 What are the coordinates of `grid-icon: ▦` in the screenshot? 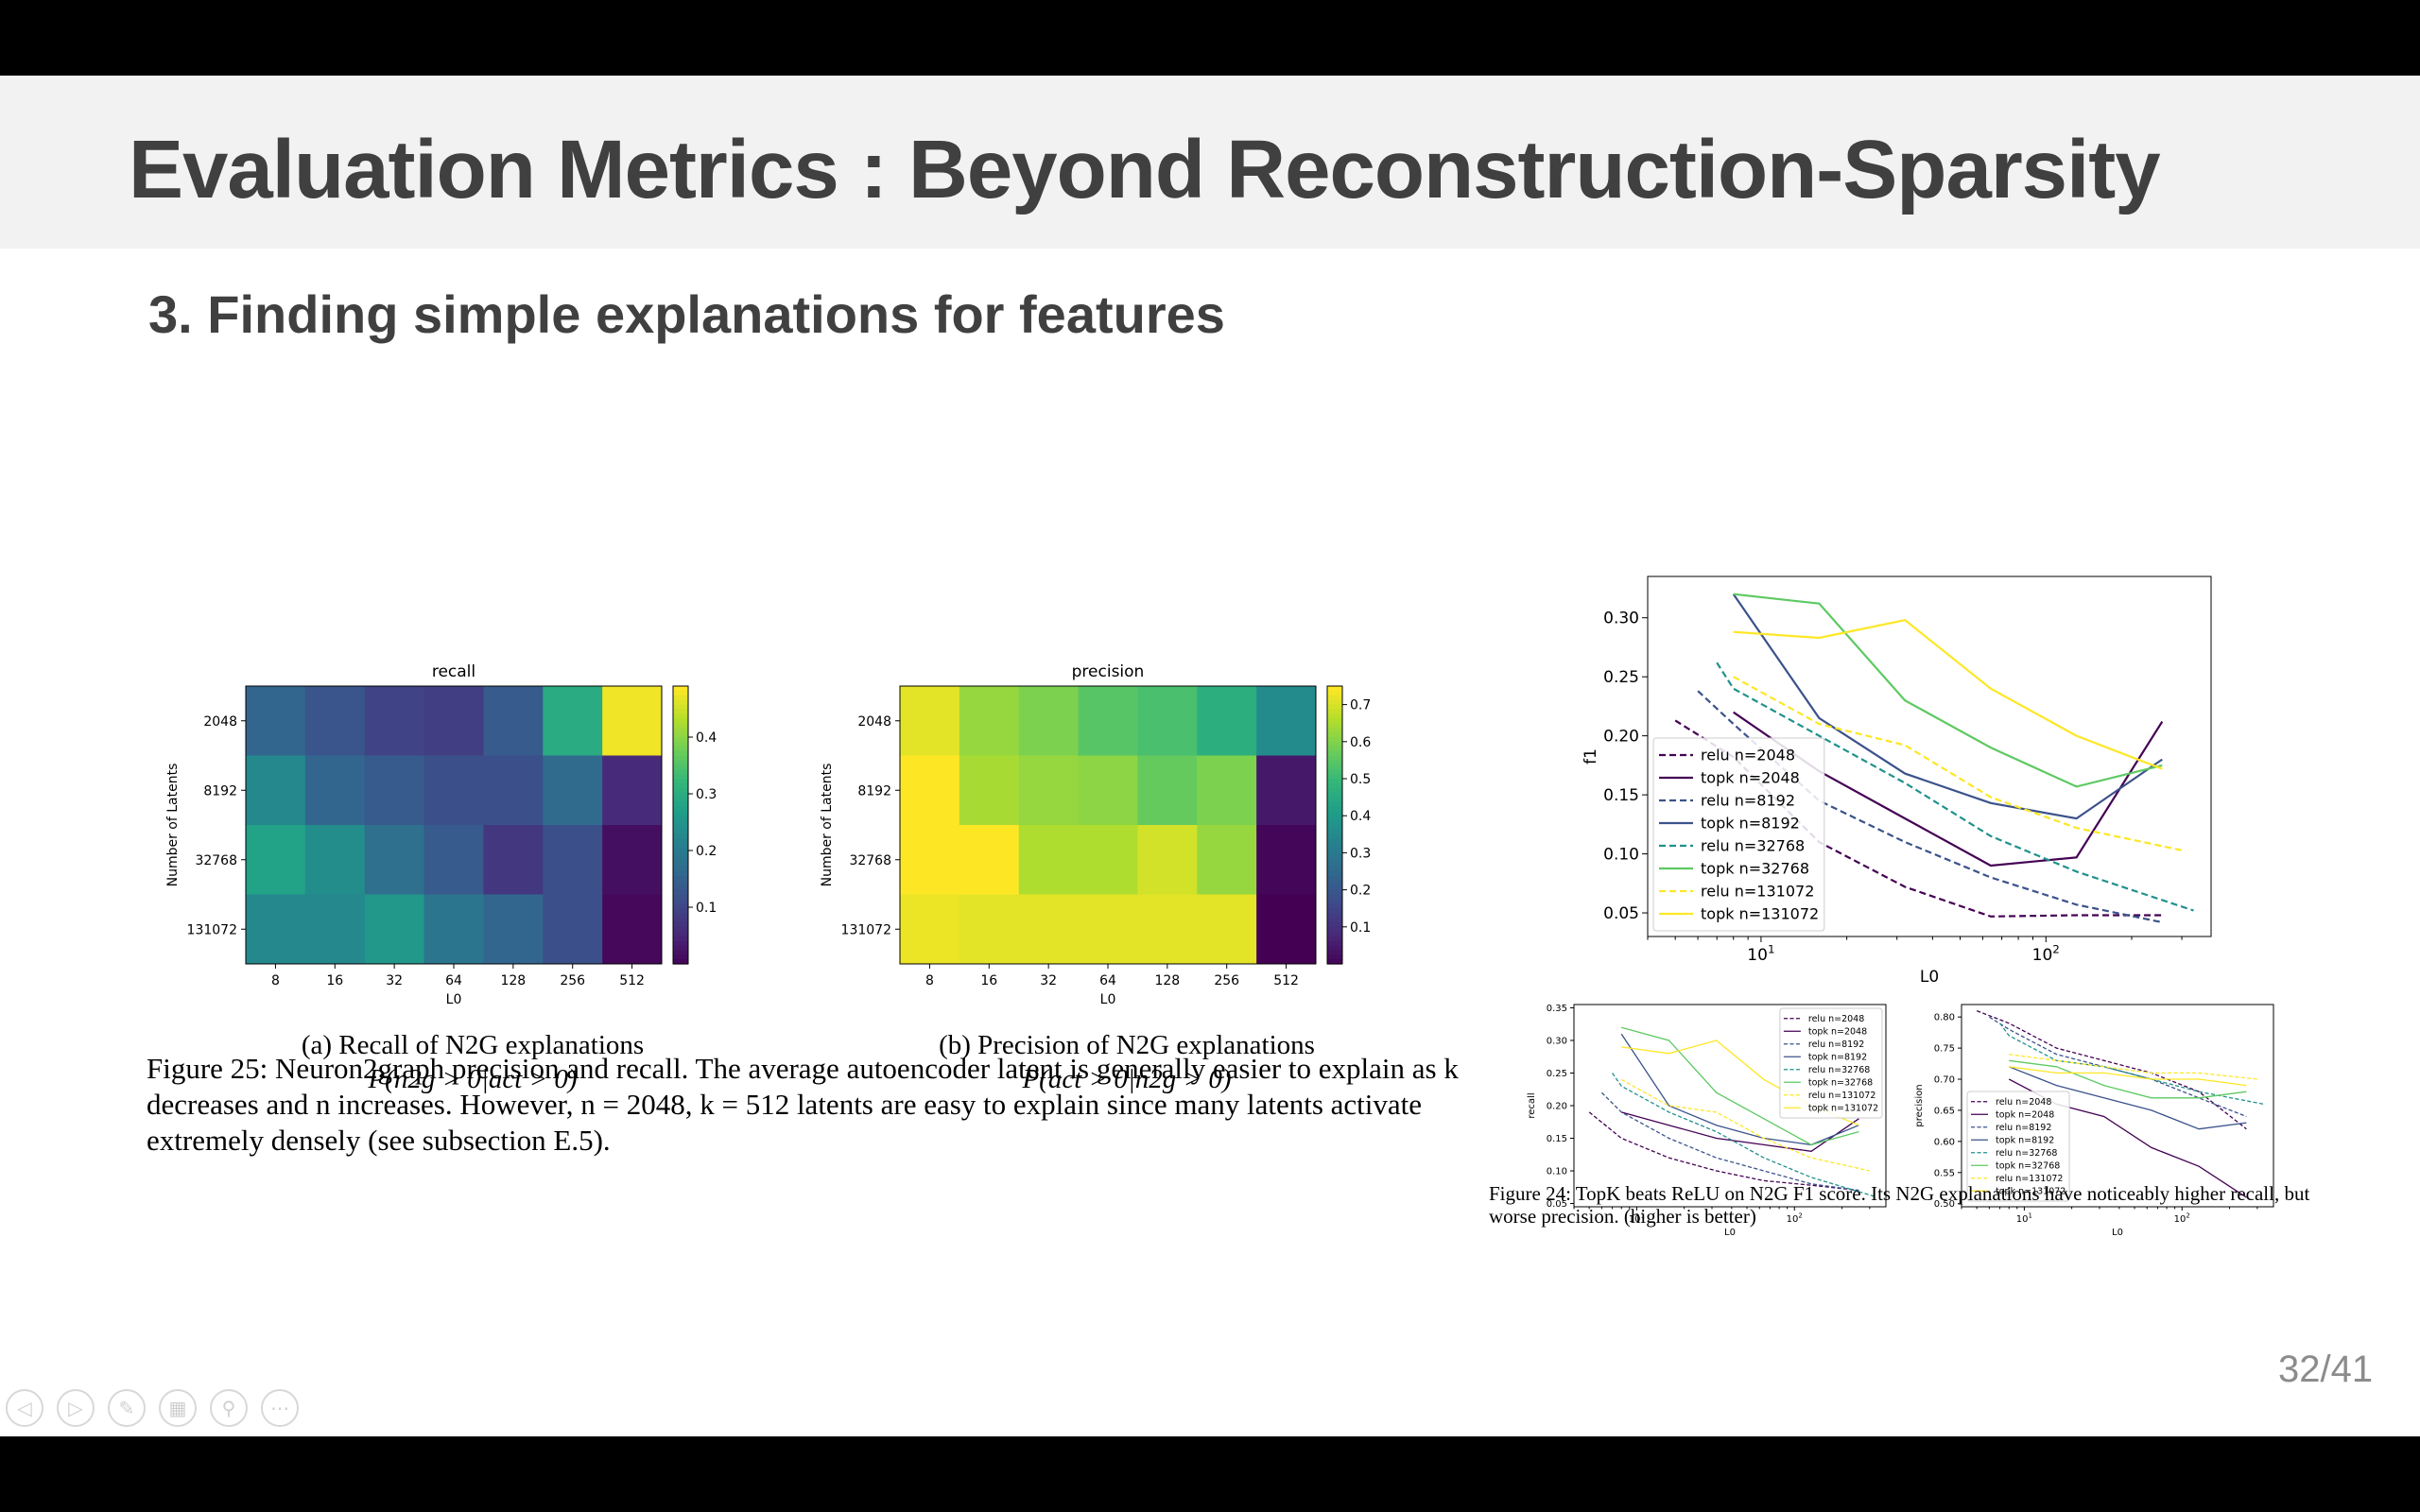 It's located at (178, 1408).